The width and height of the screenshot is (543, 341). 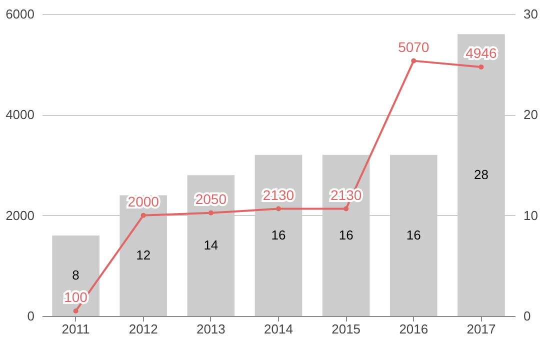 What do you see at coordinates (481, 174) in the screenshot?
I see `data-label: 28` at bounding box center [481, 174].